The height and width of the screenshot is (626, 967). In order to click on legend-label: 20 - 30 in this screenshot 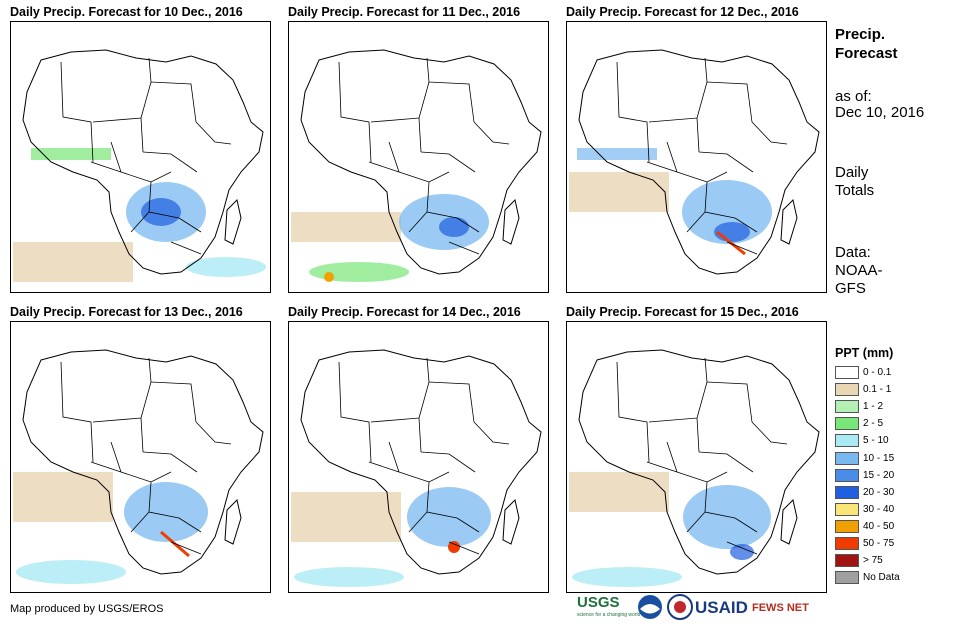, I will do `click(879, 492)`.